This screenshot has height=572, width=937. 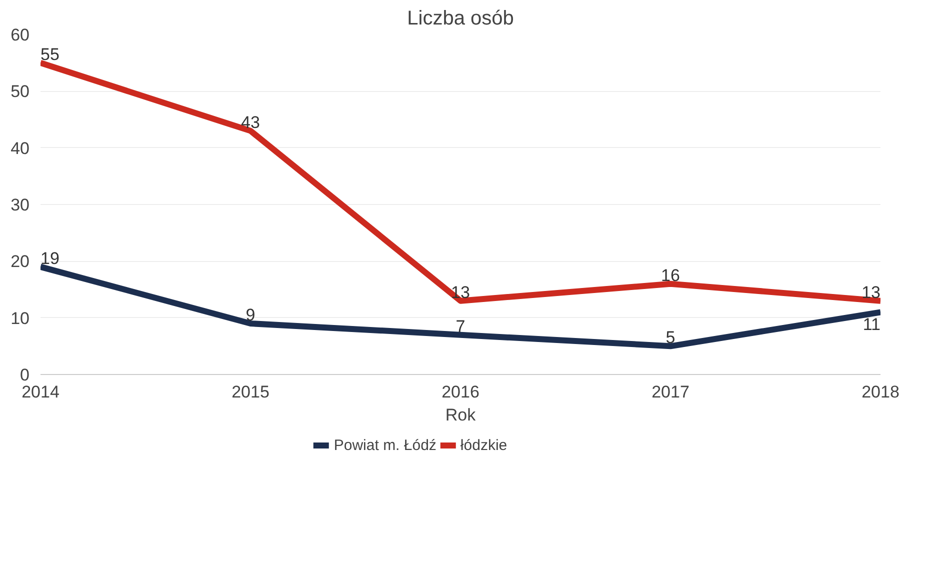 What do you see at coordinates (50, 54) in the screenshot?
I see `data-label: 55` at bounding box center [50, 54].